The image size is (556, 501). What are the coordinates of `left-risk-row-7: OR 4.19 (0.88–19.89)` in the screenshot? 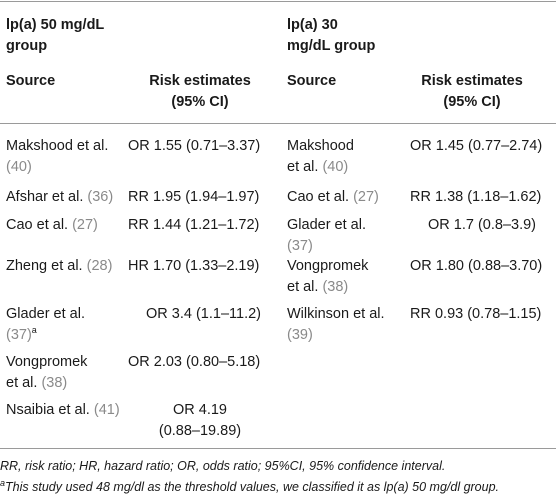 It's located at (200, 420).